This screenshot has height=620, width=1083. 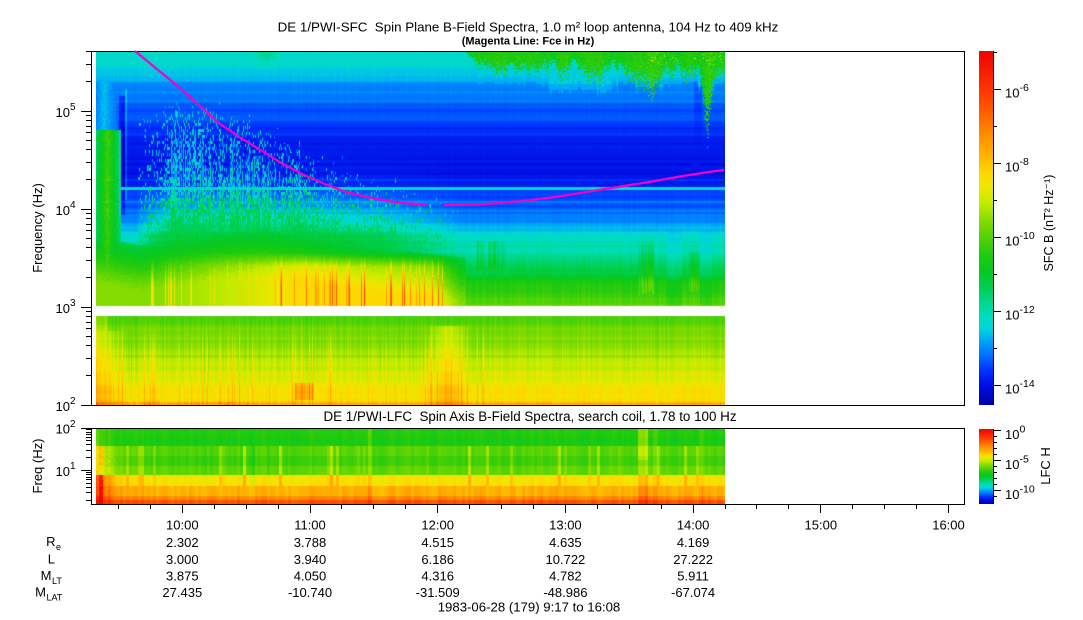 I want to click on svg-text: 11:00, so click(x=310, y=525).